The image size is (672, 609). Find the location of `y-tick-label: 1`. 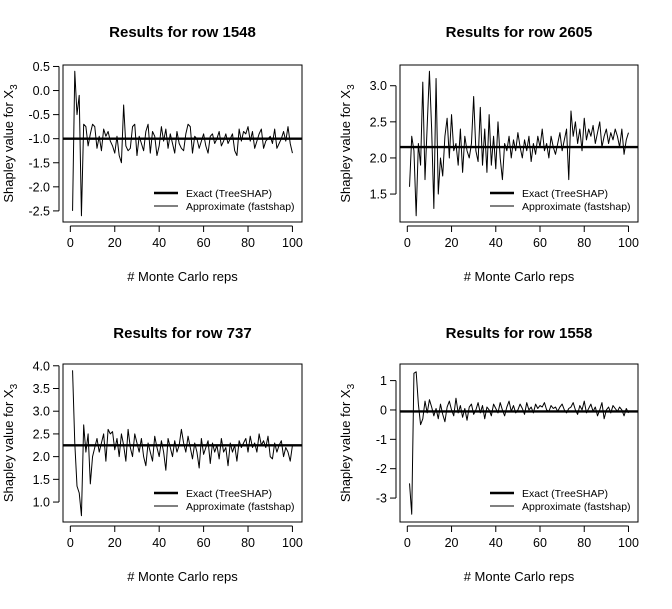

y-tick-label: 1 is located at coordinates (383, 381).